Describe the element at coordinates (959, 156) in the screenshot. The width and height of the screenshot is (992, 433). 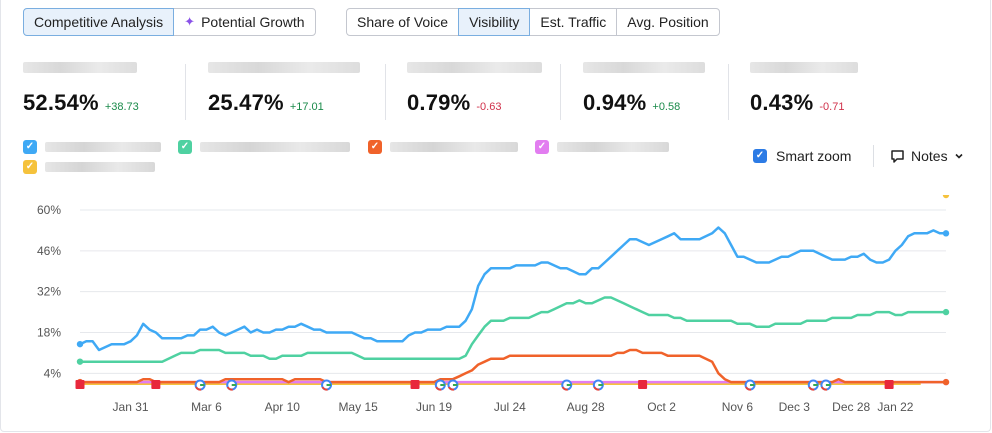
I see `chevron-down-icon` at that location.